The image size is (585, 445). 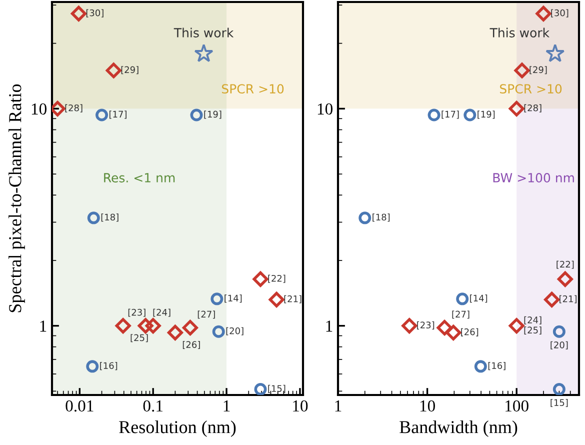 What do you see at coordinates (533, 177) in the screenshot?
I see `band-label: BW >100 nm` at bounding box center [533, 177].